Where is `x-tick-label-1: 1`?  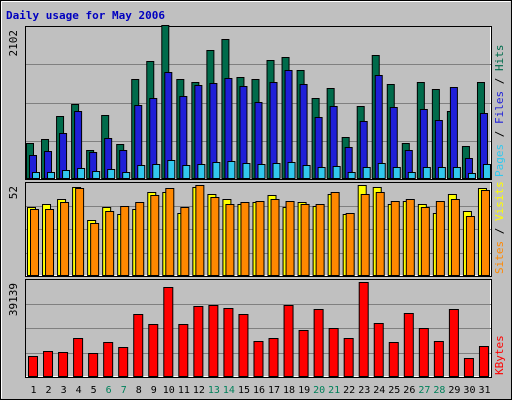
x-tick-label-1: 1 is located at coordinates (34, 390).